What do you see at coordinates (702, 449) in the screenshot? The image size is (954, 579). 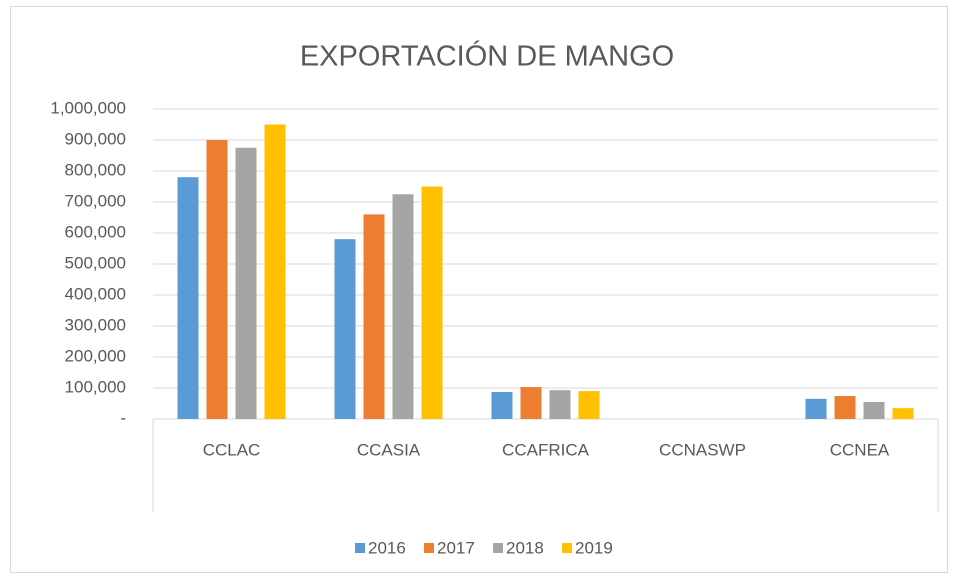 I see `x-tick-label: CCNASWP` at bounding box center [702, 449].